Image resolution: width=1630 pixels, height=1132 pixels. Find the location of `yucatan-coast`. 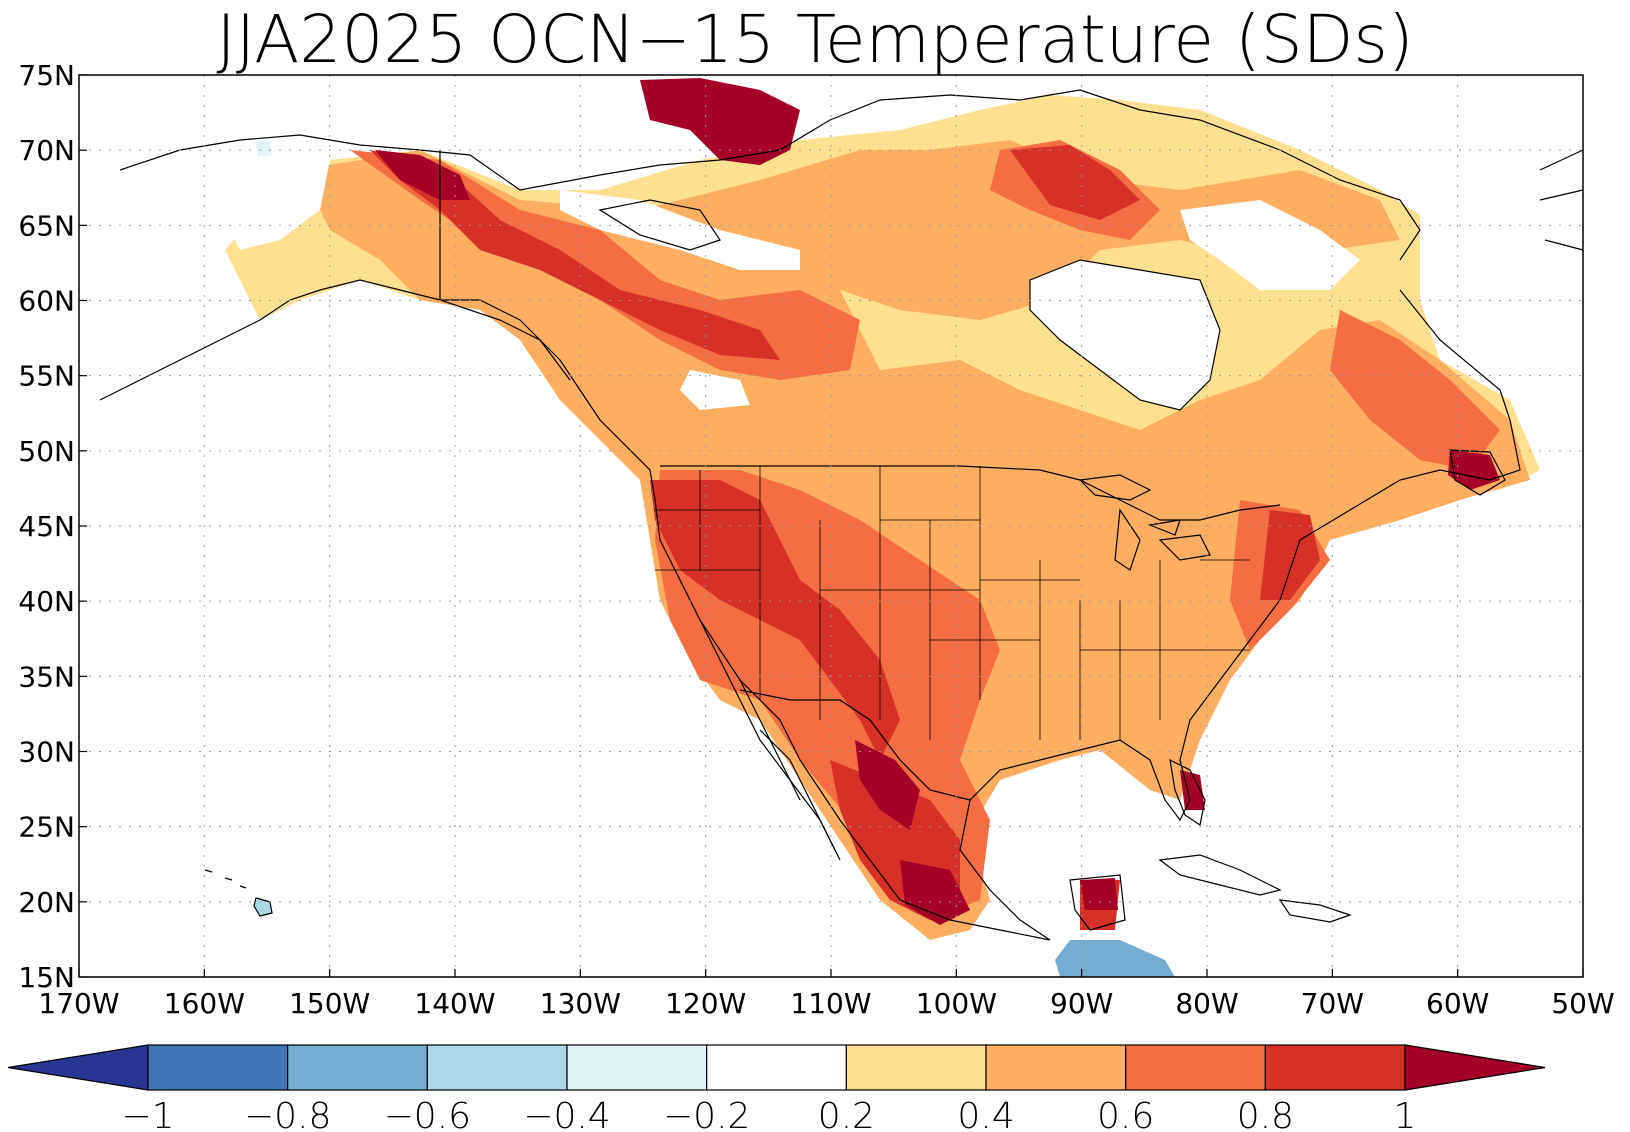

yucatan-coast is located at coordinates (1097, 902).